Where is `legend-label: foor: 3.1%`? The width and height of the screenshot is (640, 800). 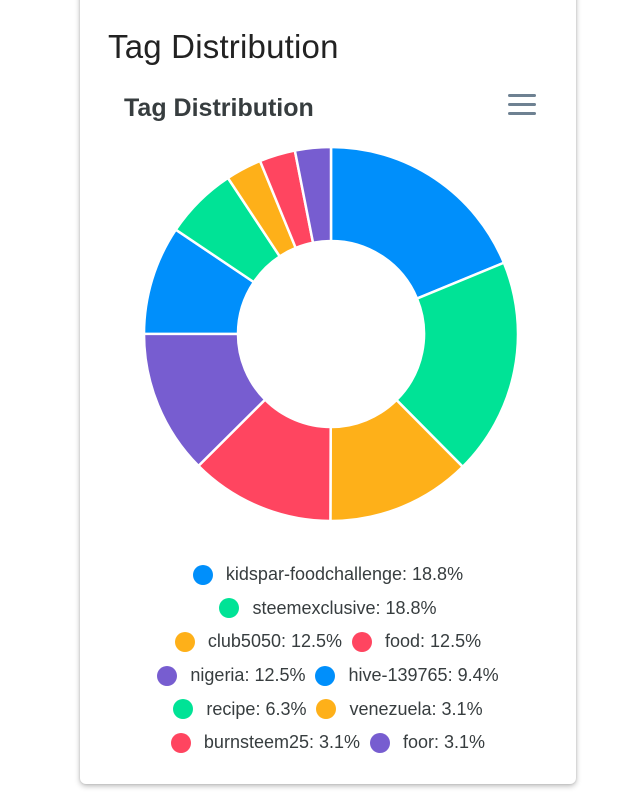 legend-label: foor: 3.1% is located at coordinates (444, 742).